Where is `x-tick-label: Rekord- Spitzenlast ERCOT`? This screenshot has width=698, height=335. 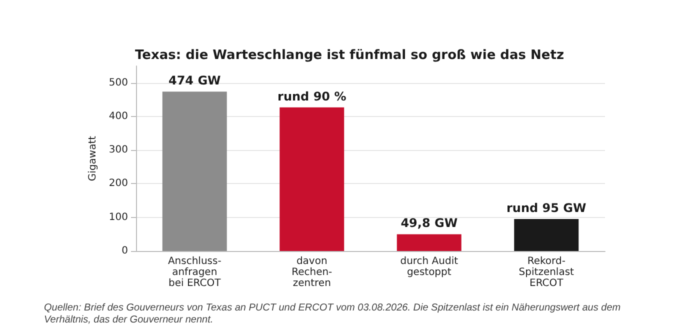
x-tick-label: Rekord- Spitzenlast ERCOT is located at coordinates (546, 272).